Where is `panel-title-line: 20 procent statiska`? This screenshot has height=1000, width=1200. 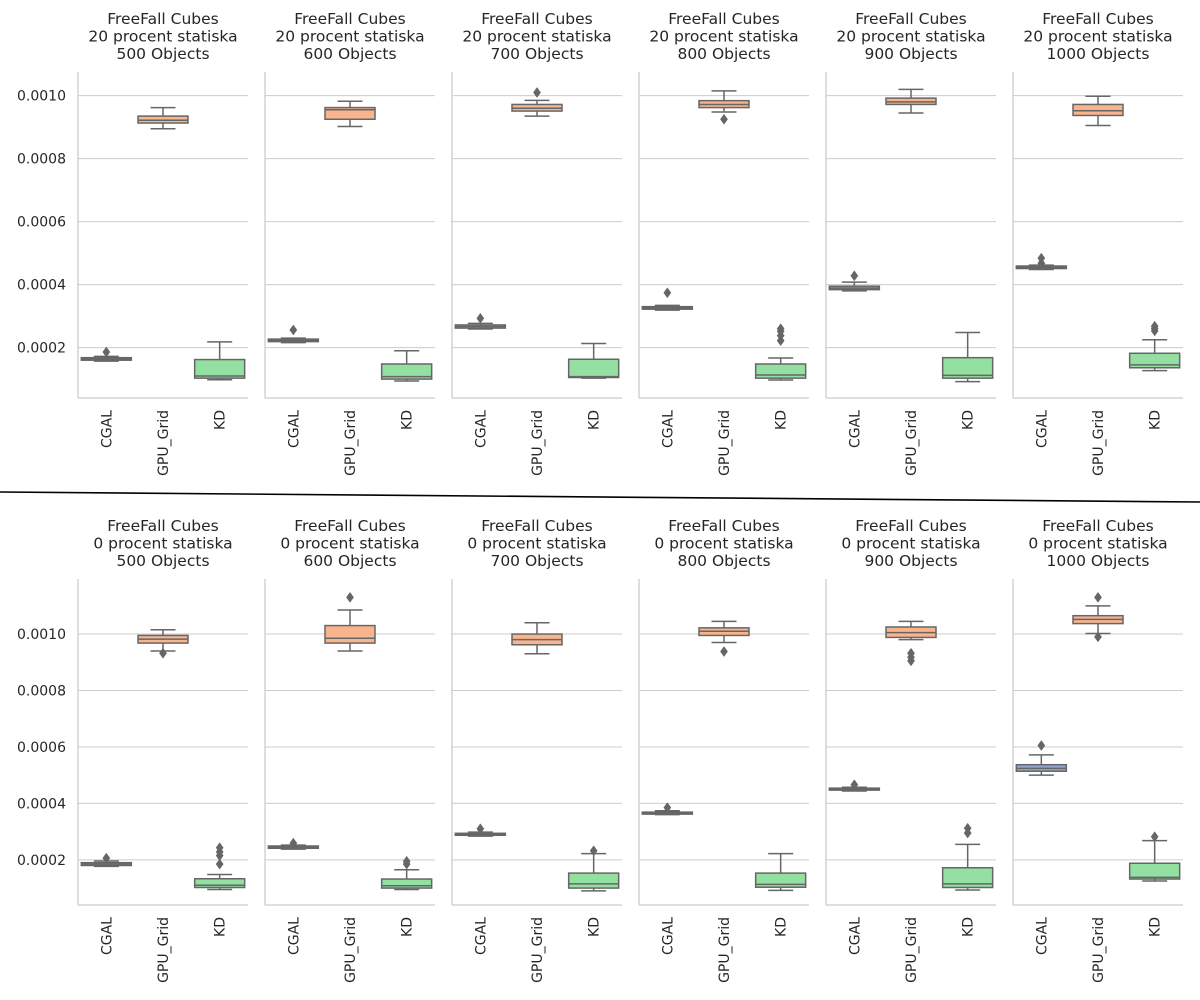 panel-title-line: 20 procent statiska is located at coordinates (162, 37).